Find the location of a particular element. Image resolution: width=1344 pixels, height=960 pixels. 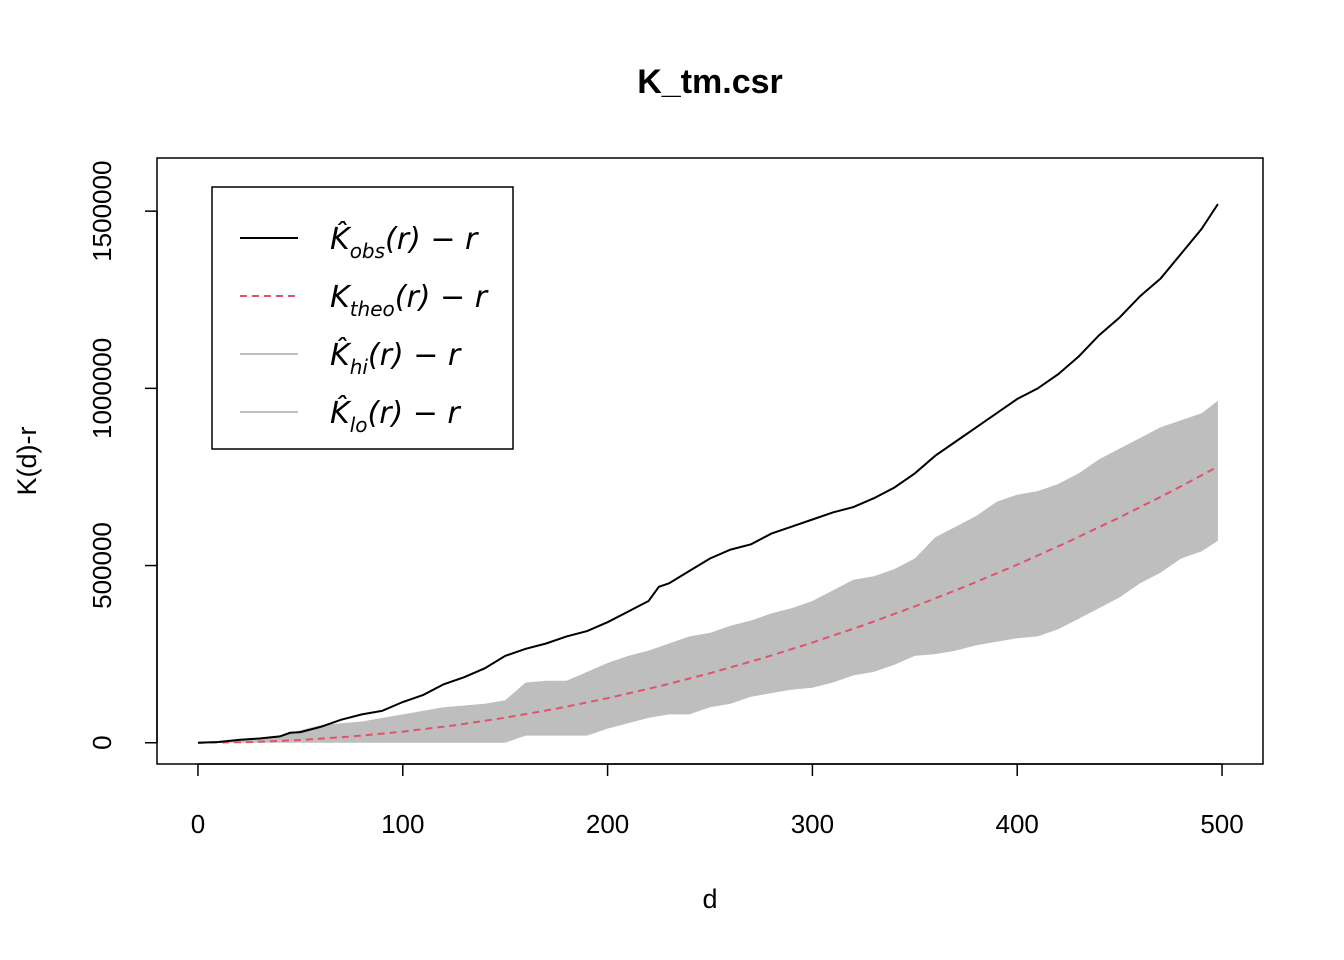

x-tick-label: 300 is located at coordinates (812, 824).